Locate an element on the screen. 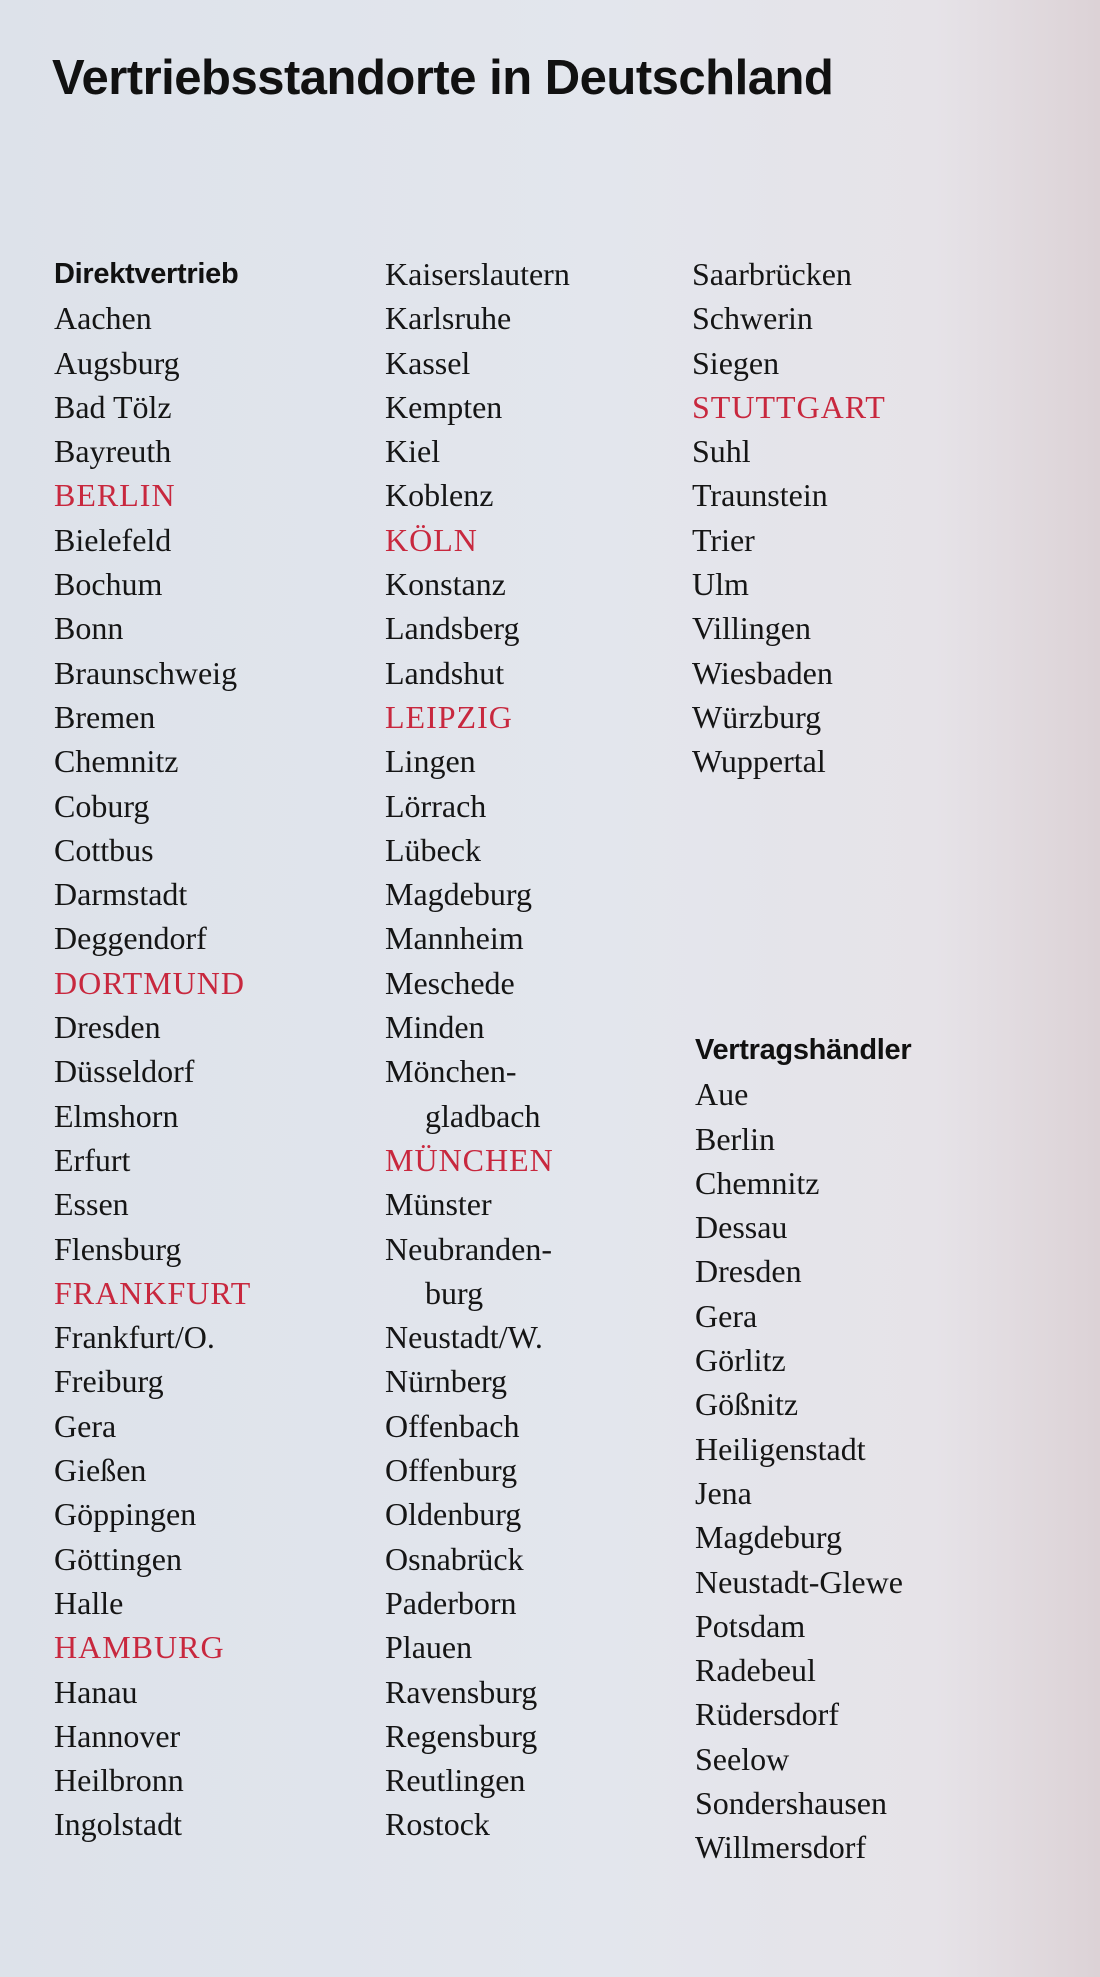  location-item: Aue is located at coordinates (722, 1094).